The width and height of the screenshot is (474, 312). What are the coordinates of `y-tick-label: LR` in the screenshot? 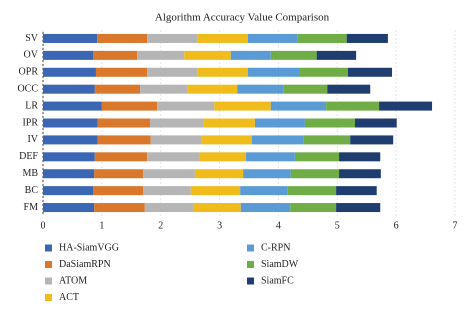 It's located at (31, 105).